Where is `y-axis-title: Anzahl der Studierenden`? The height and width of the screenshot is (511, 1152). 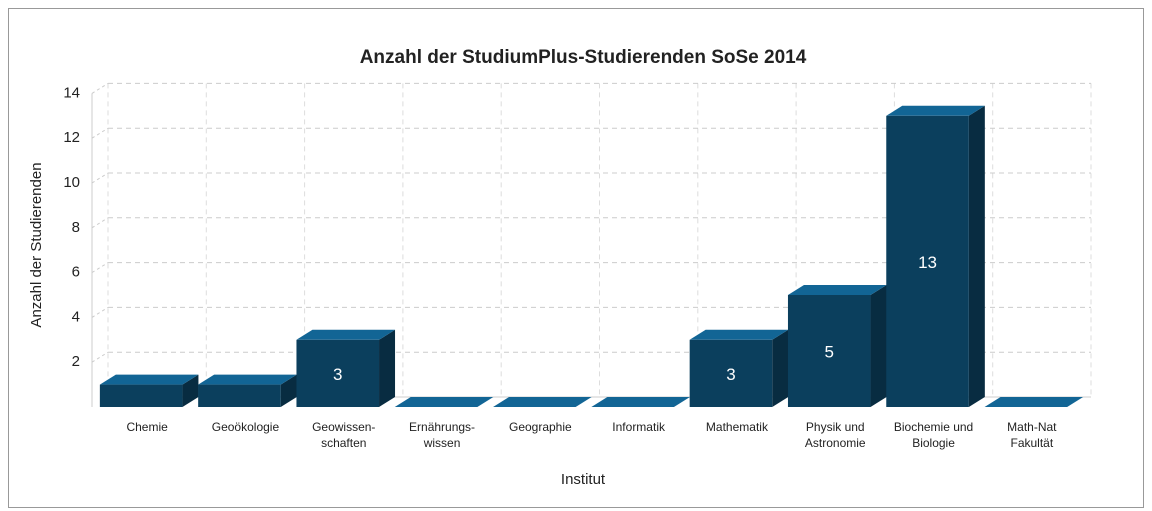 y-axis-title: Anzahl der Studierenden is located at coordinates (36, 244).